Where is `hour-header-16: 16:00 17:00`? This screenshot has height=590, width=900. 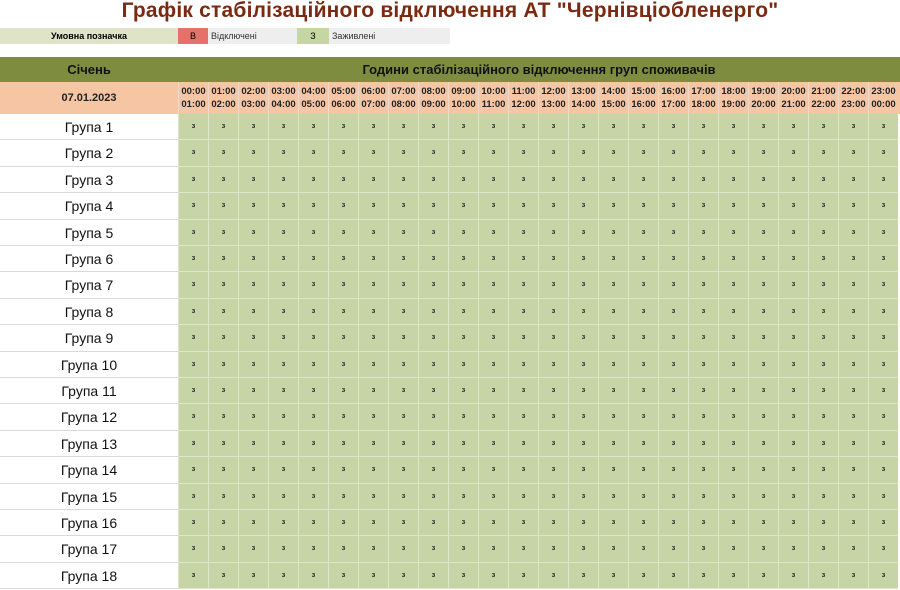 hour-header-16: 16:00 17:00 is located at coordinates (673, 98).